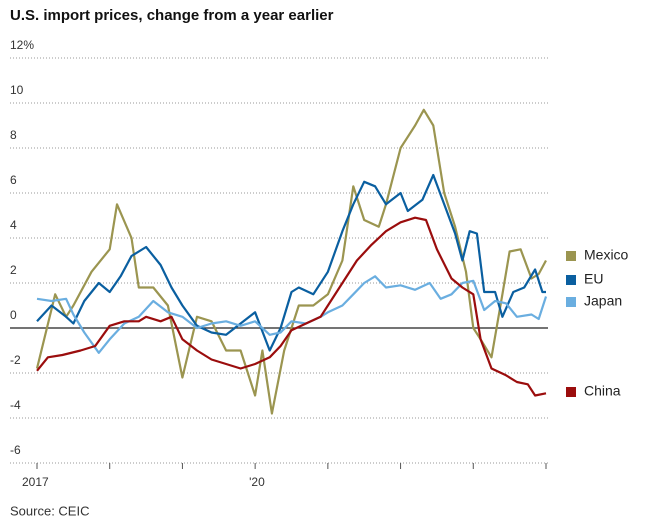  Describe the element at coordinates (602, 391) in the screenshot. I see `legend-label: China` at that location.